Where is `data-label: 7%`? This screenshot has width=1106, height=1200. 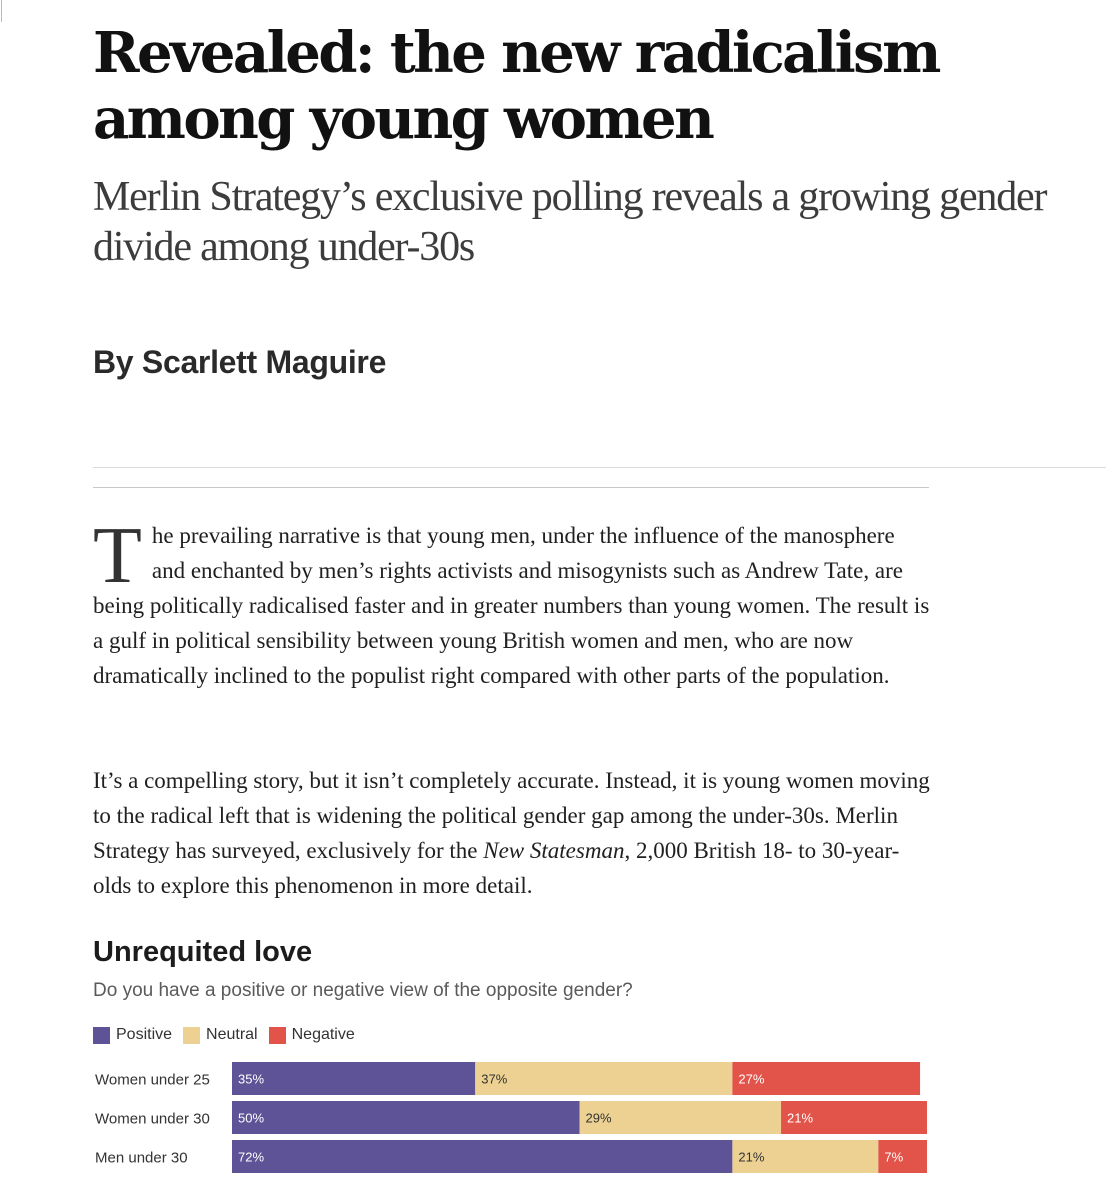
data-label: 7% is located at coordinates (893, 1157).